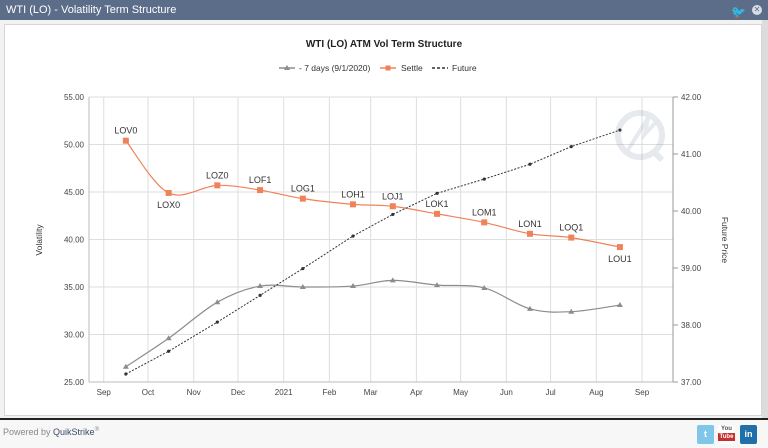  Describe the element at coordinates (393, 196) in the screenshot. I see `point-label: LOJ1` at that location.